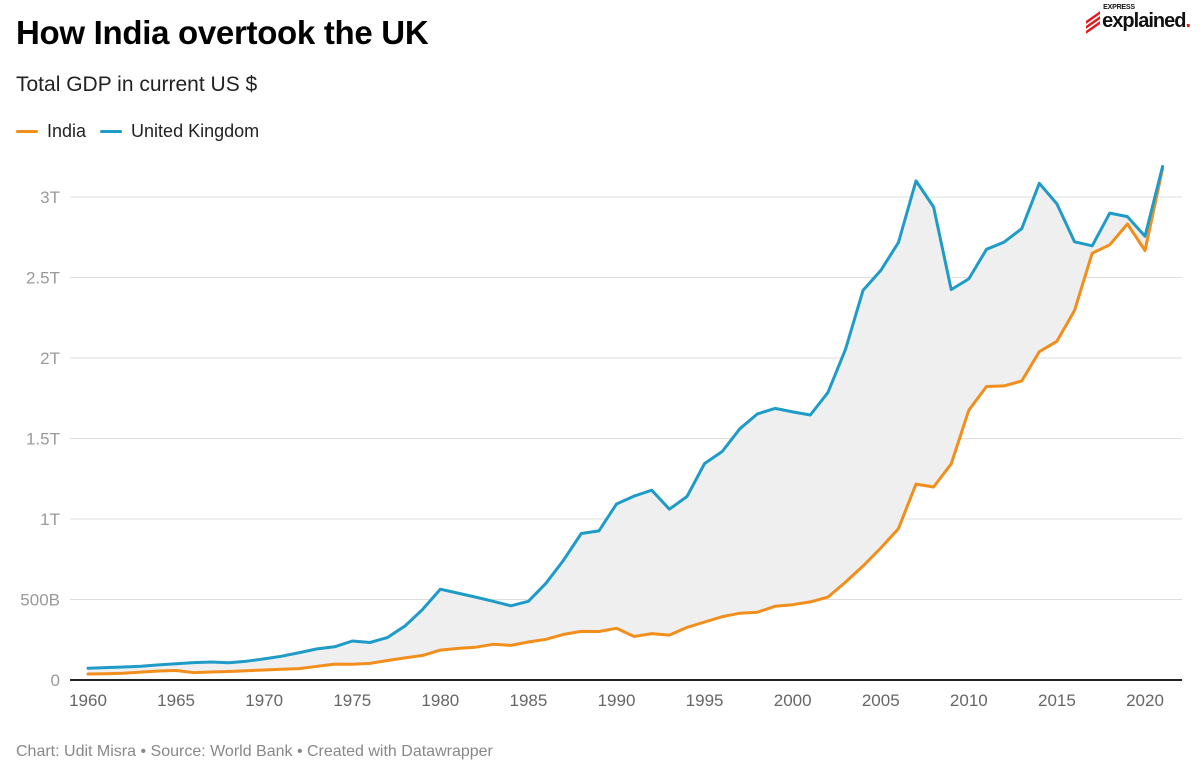 The height and width of the screenshot is (780, 1200). I want to click on legend-label-uk: United Kingdom, so click(195, 131).